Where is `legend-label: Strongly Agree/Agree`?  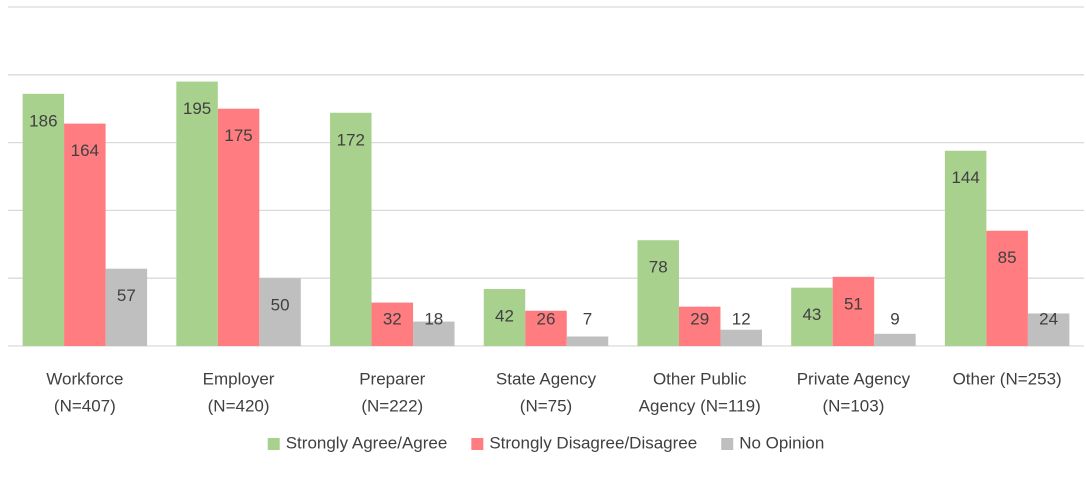 legend-label: Strongly Agree/Agree is located at coordinates (367, 442).